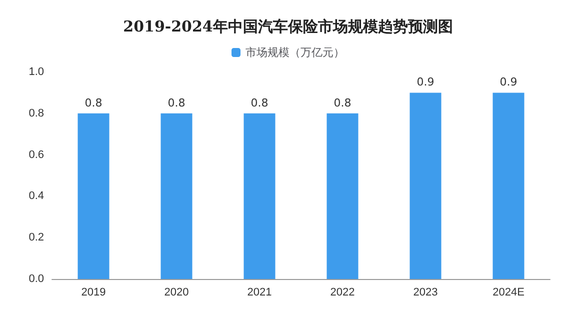 The image size is (576, 327). I want to click on x-tick-label: 2024E, so click(508, 292).